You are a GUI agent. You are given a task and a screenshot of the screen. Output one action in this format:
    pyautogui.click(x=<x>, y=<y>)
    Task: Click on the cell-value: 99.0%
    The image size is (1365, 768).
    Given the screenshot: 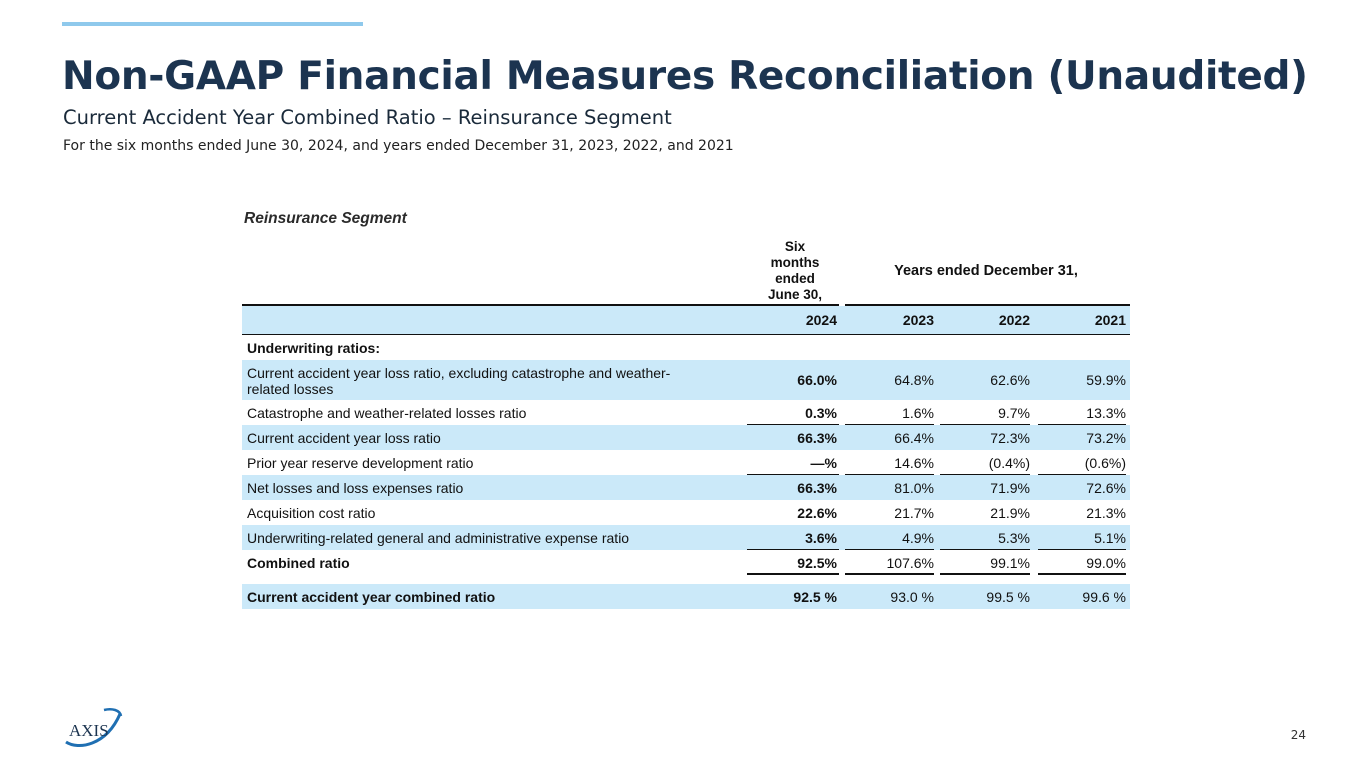 What is the action you would take?
    pyautogui.click(x=1106, y=563)
    